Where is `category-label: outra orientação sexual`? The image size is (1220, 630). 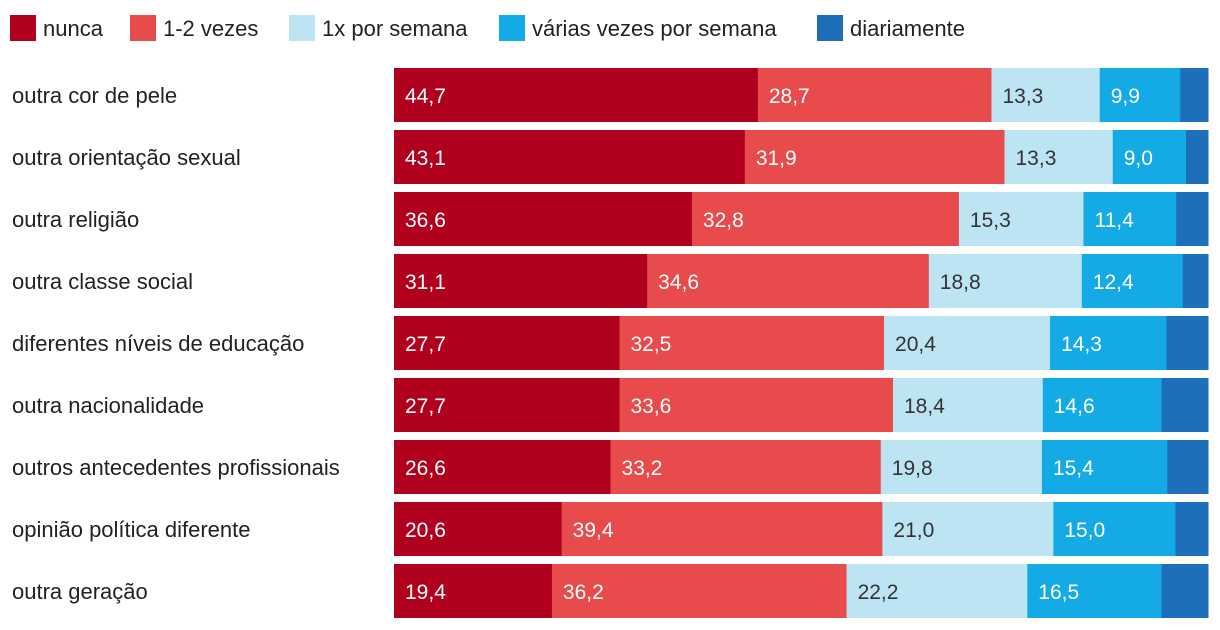 category-label: outra orientação sexual is located at coordinates (126, 157).